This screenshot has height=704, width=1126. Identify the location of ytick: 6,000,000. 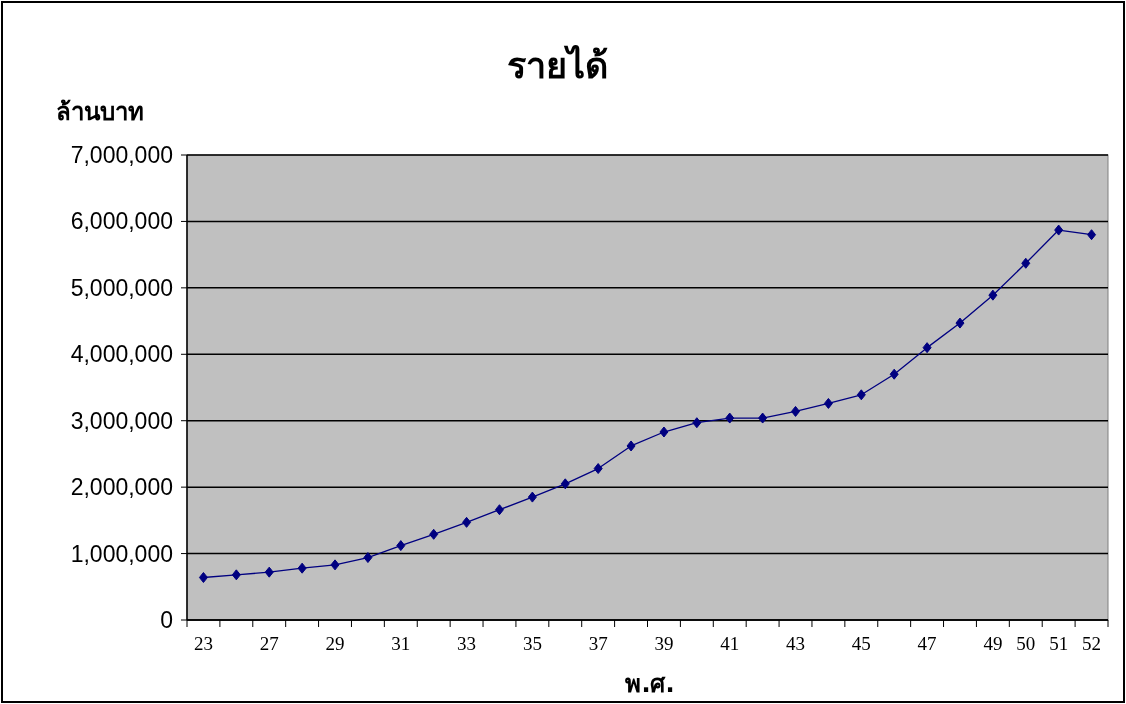
(121, 221).